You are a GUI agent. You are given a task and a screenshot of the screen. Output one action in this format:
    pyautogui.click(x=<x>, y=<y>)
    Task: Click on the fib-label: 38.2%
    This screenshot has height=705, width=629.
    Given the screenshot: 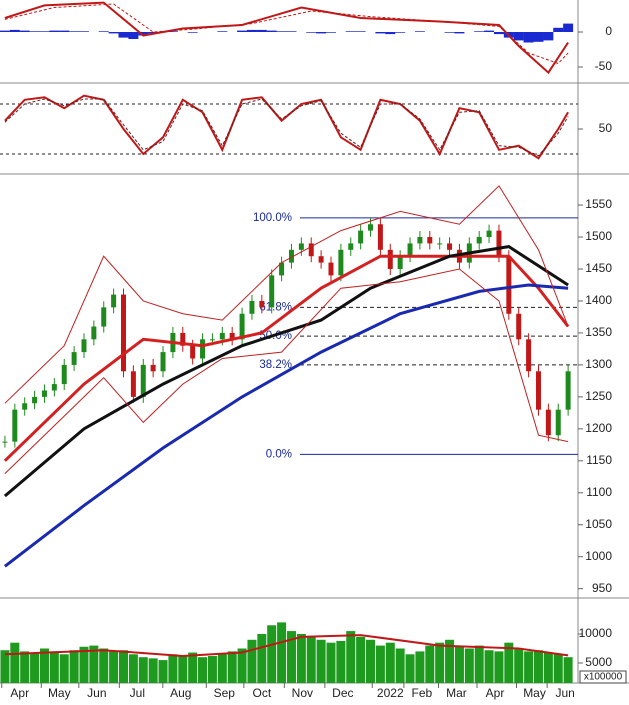 What is the action you would take?
    pyautogui.click(x=275, y=365)
    